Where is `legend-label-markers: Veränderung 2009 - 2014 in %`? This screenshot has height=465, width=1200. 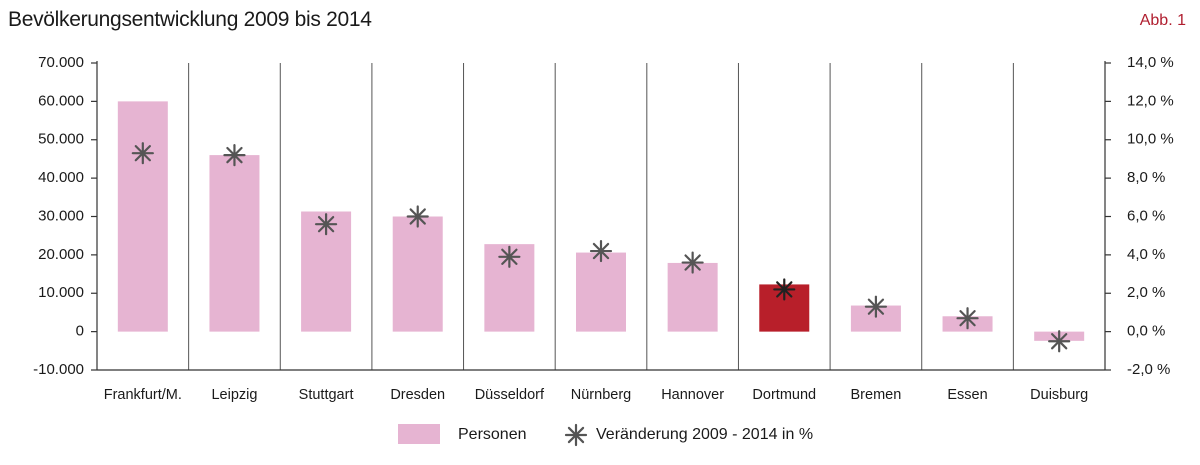 legend-label-markers: Veränderung 2009 - 2014 in % is located at coordinates (704, 434).